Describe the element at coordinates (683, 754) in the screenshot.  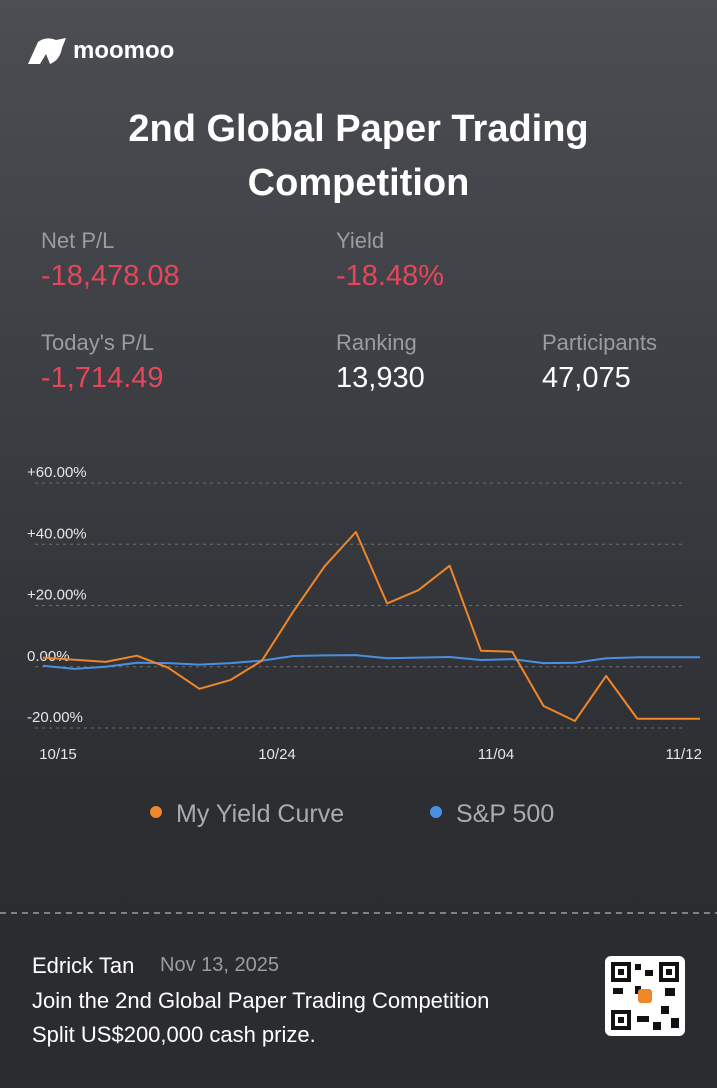
I see `x-tick-label: 11/12` at that location.